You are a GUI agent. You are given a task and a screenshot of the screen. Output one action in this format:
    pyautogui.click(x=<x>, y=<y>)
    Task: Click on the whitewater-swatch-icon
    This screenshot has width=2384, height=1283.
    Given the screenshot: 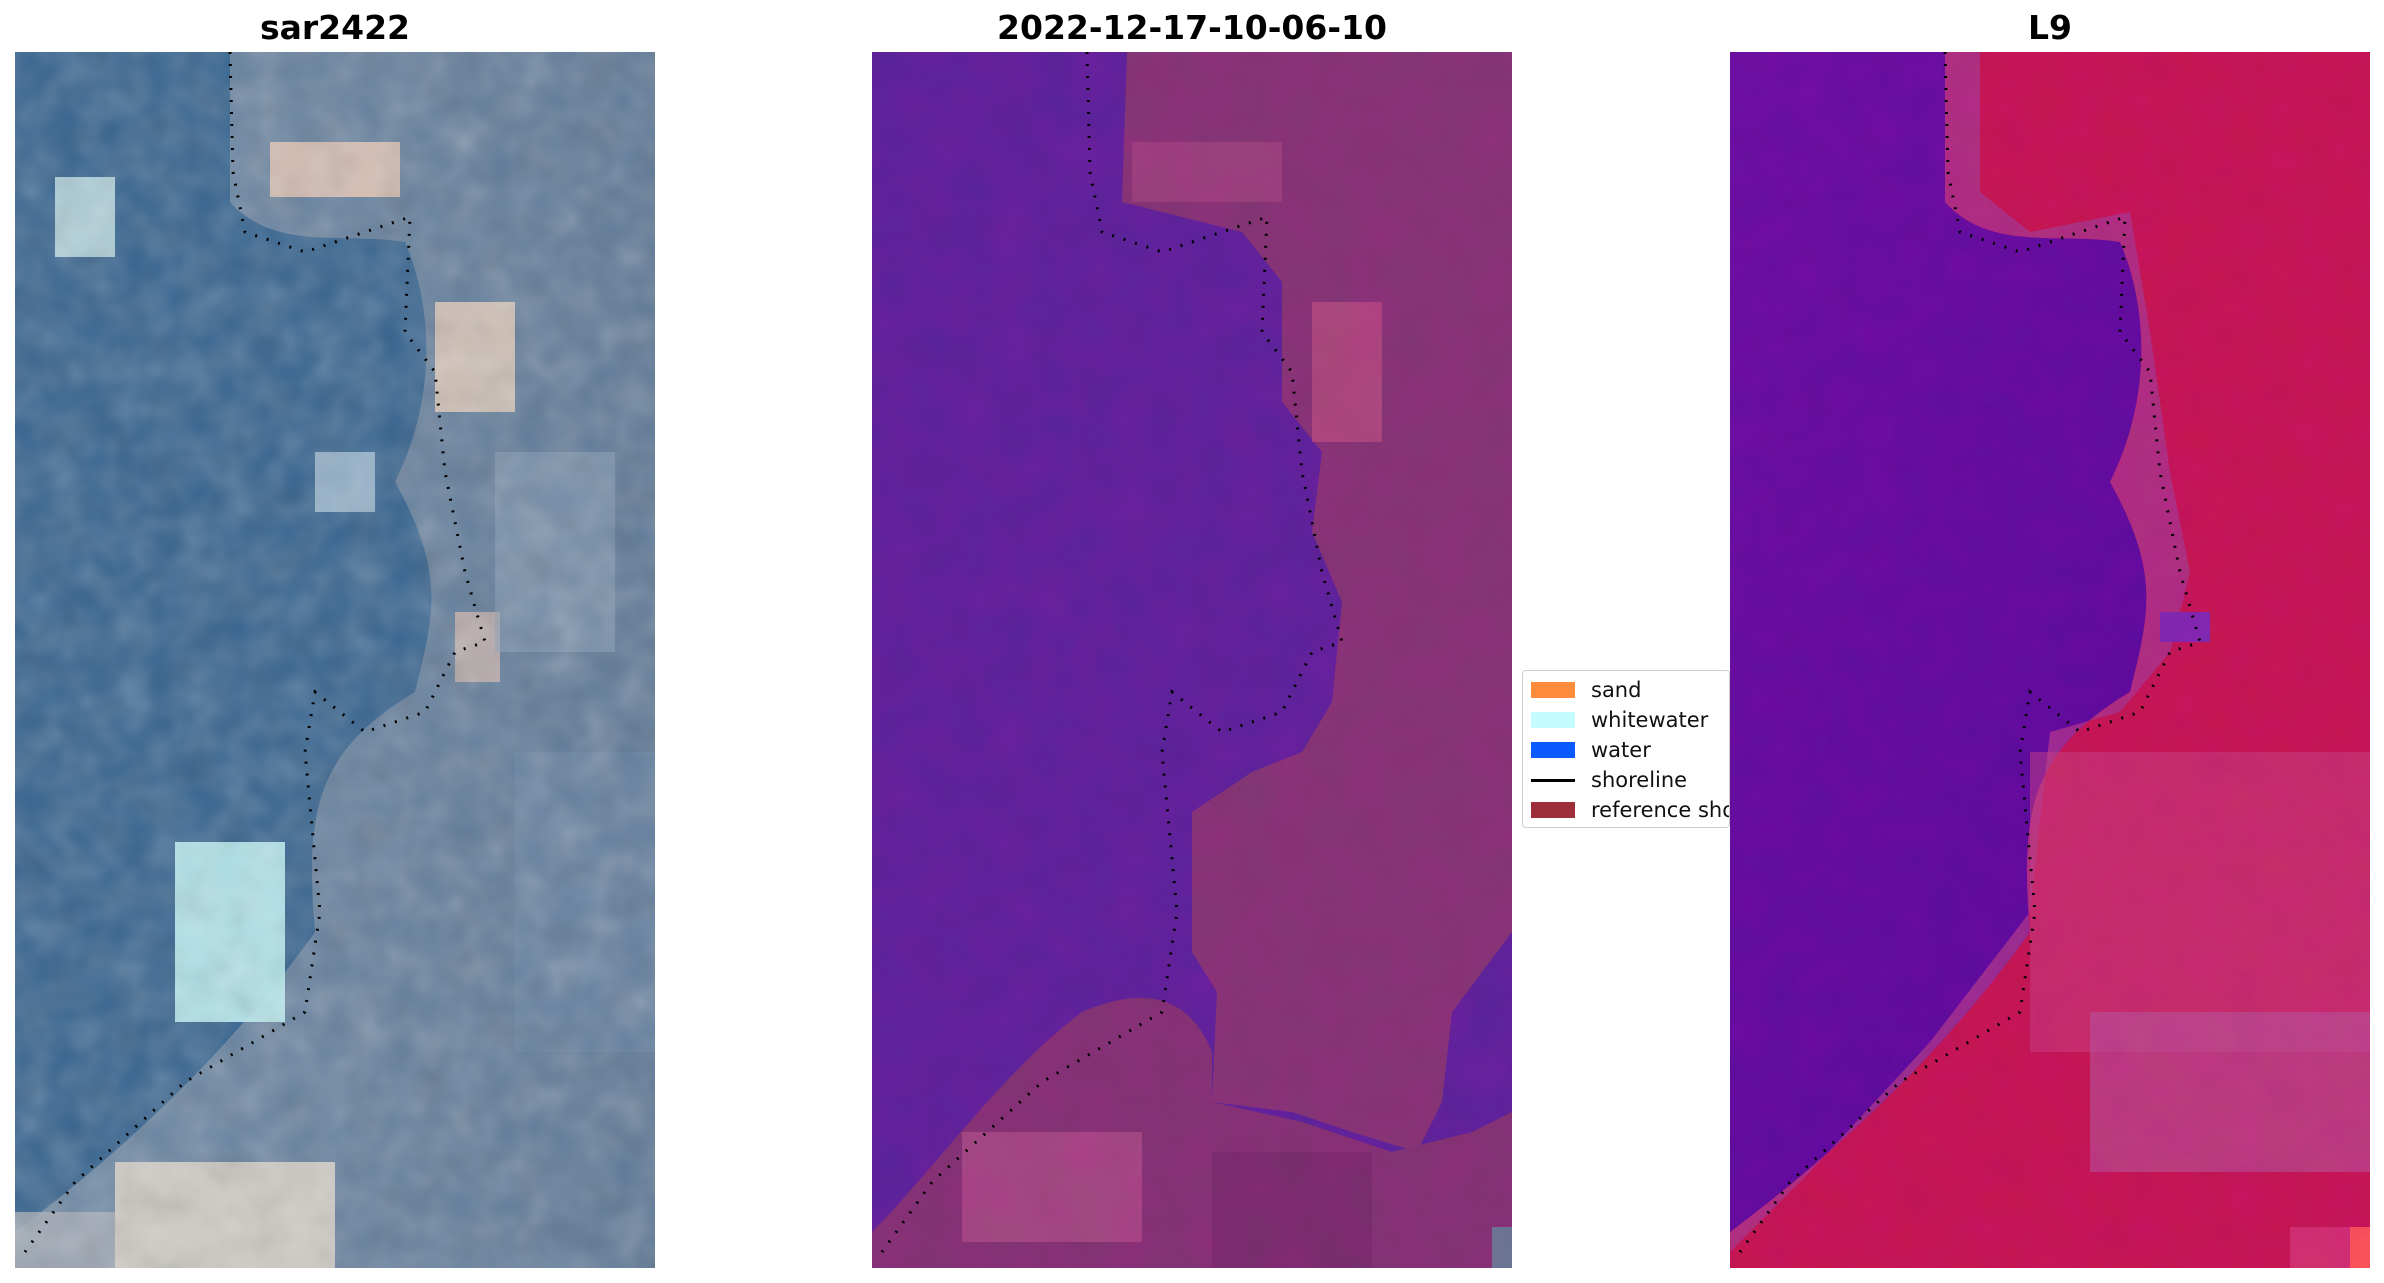 What is the action you would take?
    pyautogui.click(x=1553, y=720)
    